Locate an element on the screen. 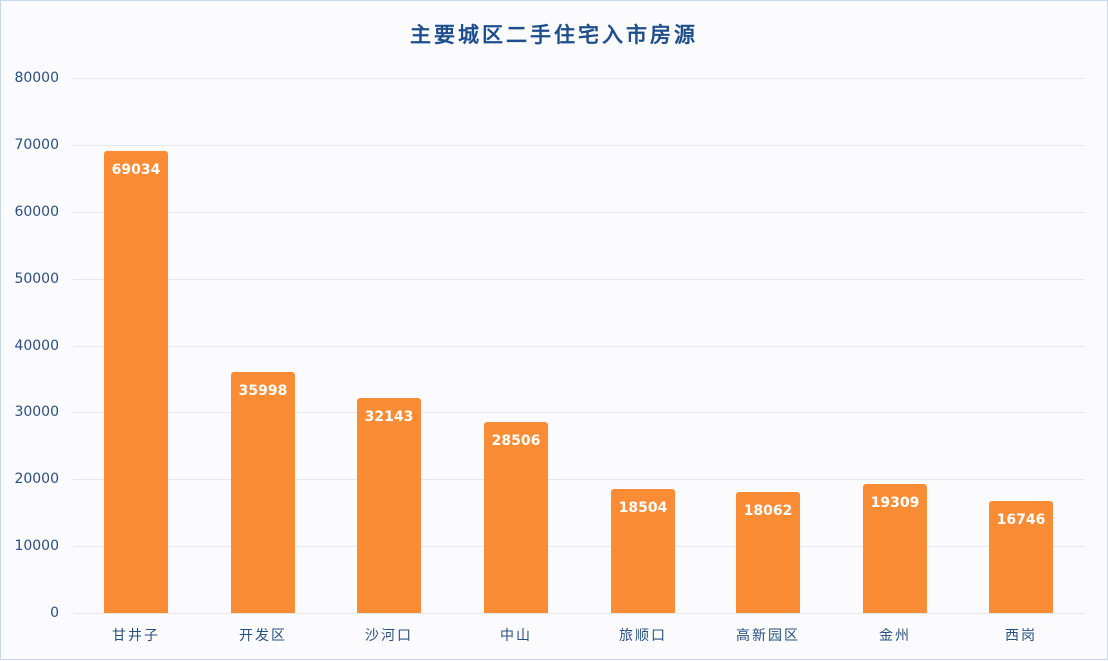 The width and height of the screenshot is (1108, 661). y-tick-label: 30000 is located at coordinates (36, 412).